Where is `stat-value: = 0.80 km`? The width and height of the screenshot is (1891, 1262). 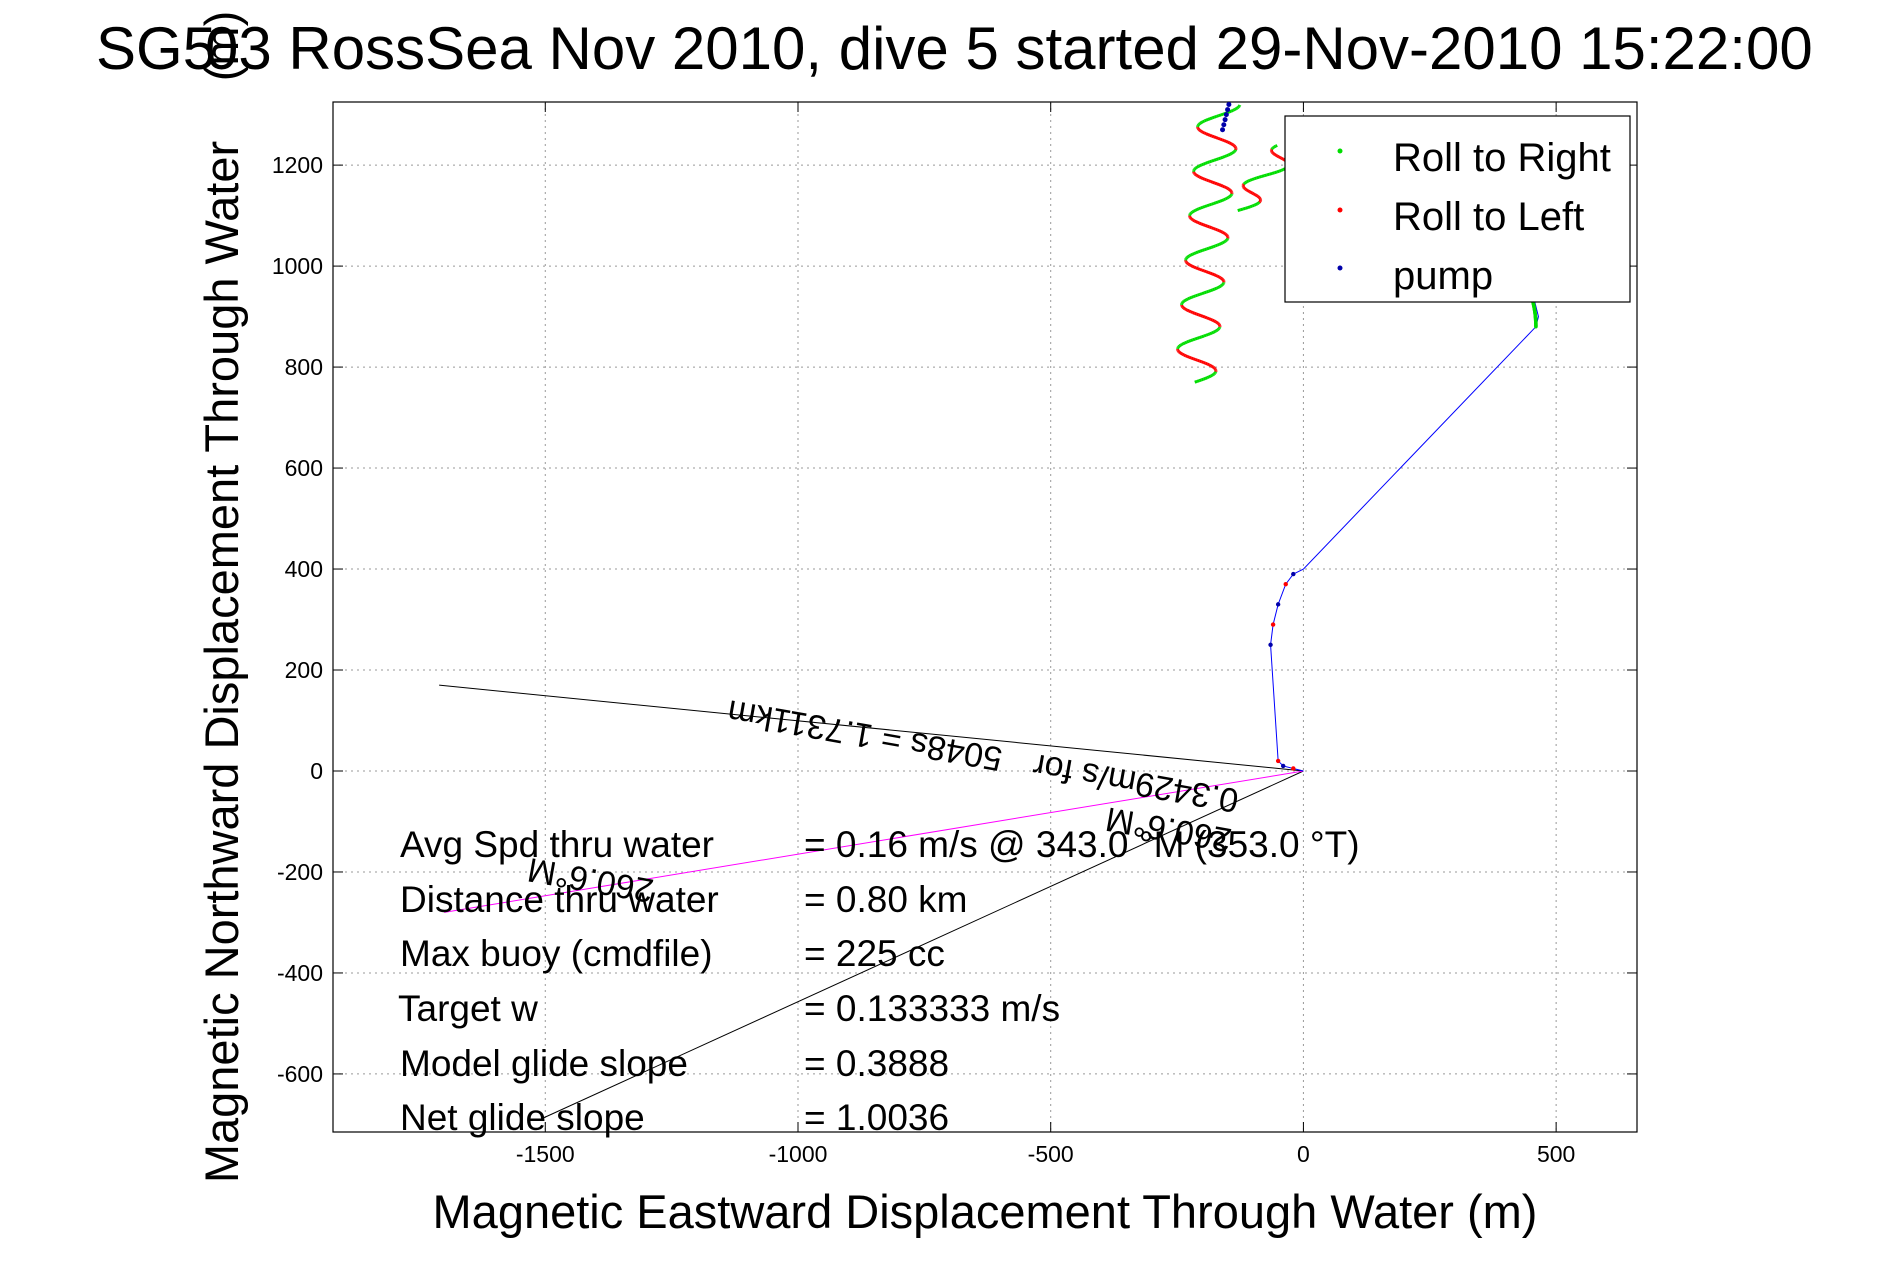
stat-value: = 0.80 km is located at coordinates (886, 899).